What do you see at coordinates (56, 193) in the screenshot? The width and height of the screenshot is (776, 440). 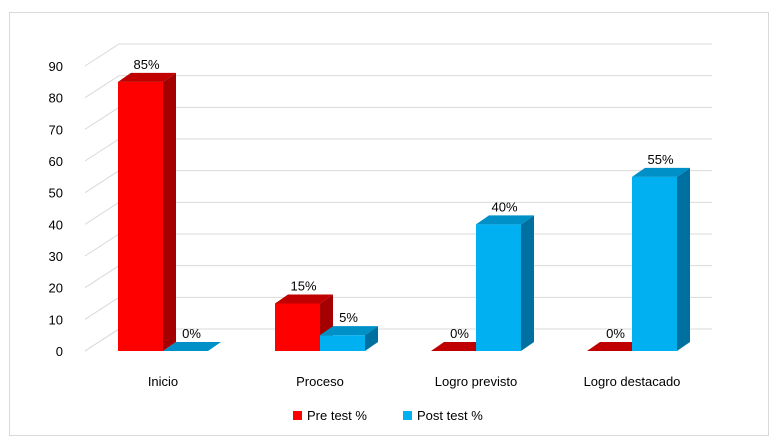 I see `y-tick-label: 50` at bounding box center [56, 193].